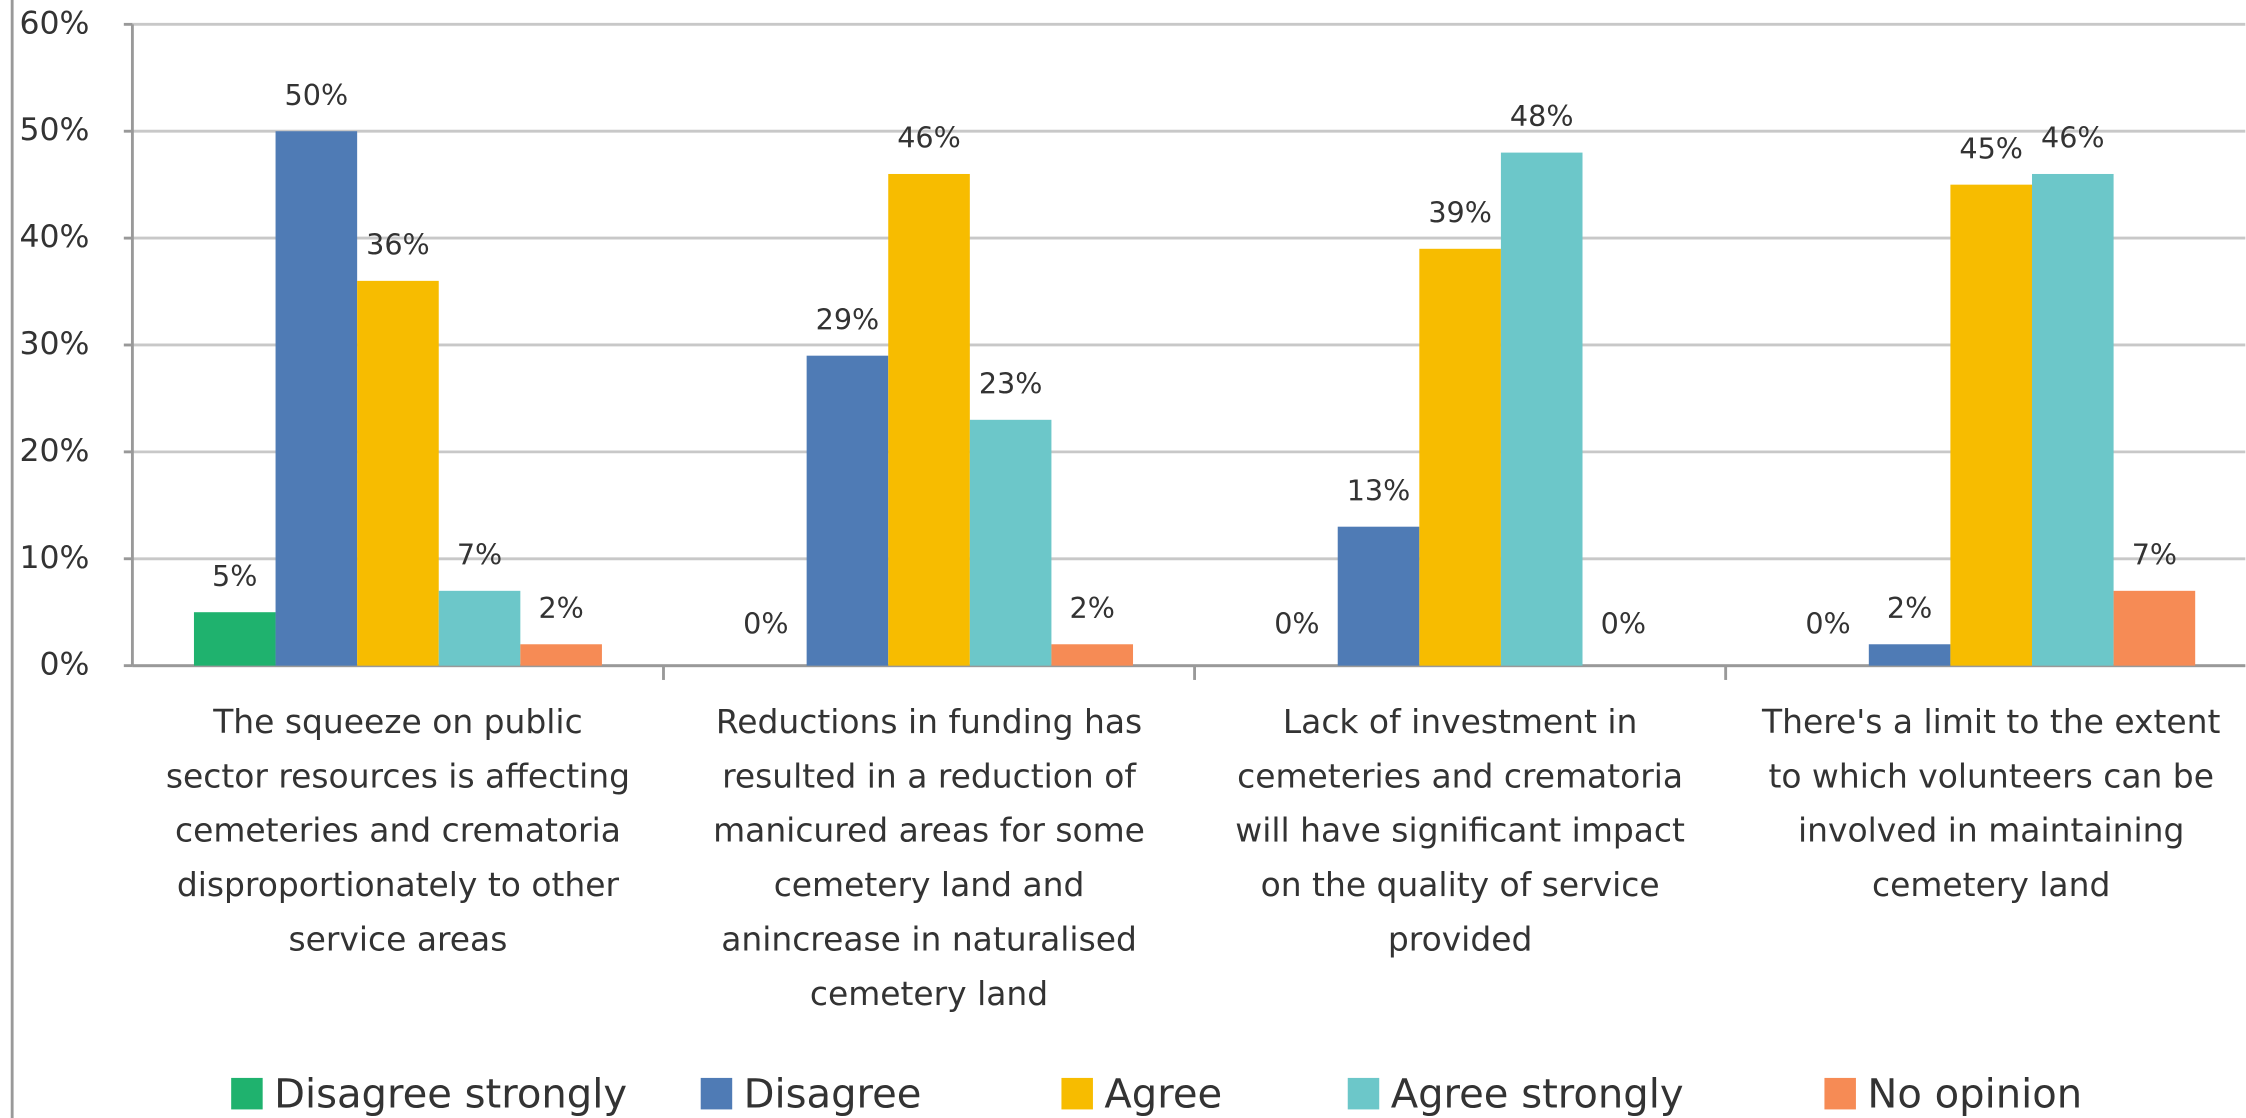 This screenshot has height=1118, width=2246. What do you see at coordinates (450, 1095) in the screenshot?
I see `legend-label: Disagree strongly` at bounding box center [450, 1095].